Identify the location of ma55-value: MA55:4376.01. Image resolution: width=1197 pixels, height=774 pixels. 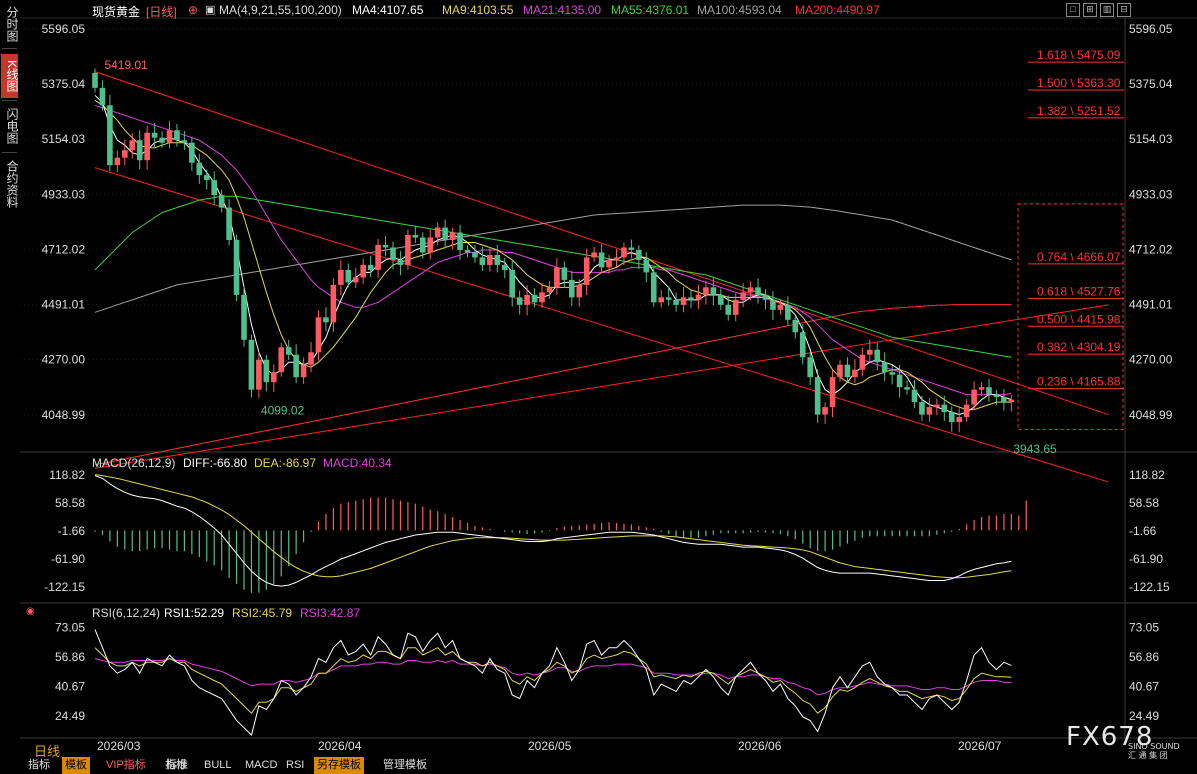
(650, 10).